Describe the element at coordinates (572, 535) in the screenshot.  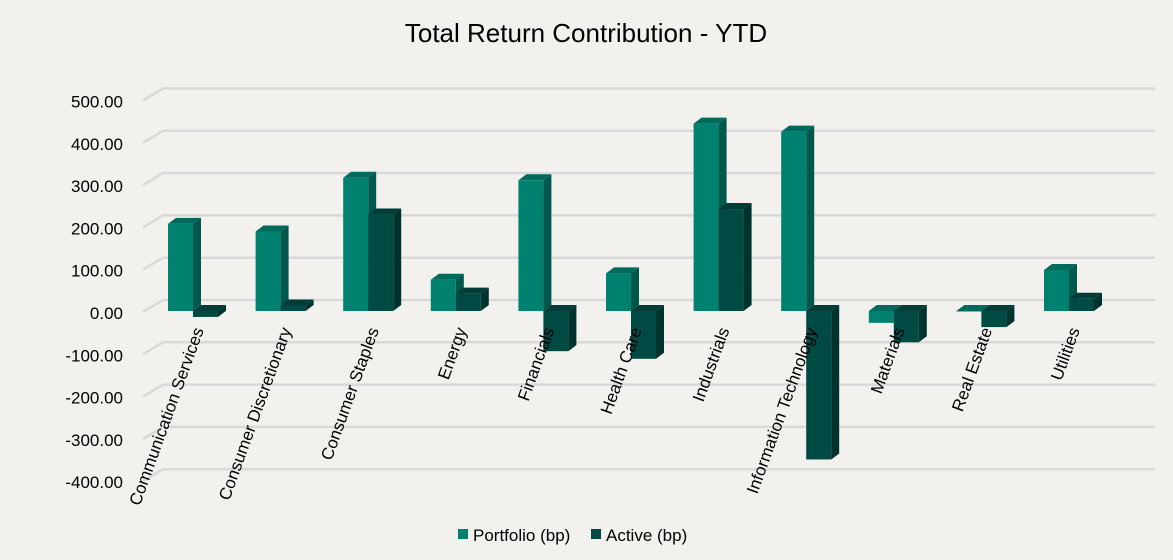
I see `legend: Portfolio (bp) Active (bp)` at that location.